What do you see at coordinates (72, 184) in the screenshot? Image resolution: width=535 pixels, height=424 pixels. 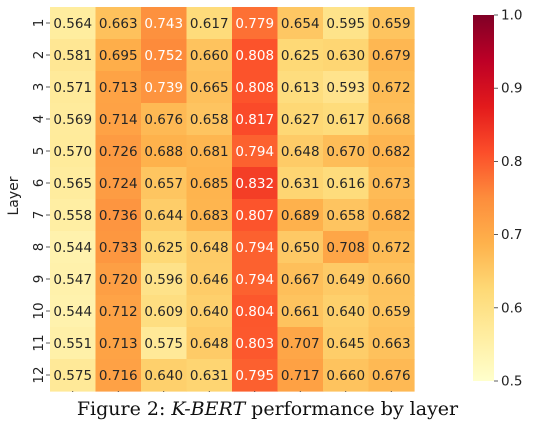 I see `cell-value-label: 0.565` at bounding box center [72, 184].